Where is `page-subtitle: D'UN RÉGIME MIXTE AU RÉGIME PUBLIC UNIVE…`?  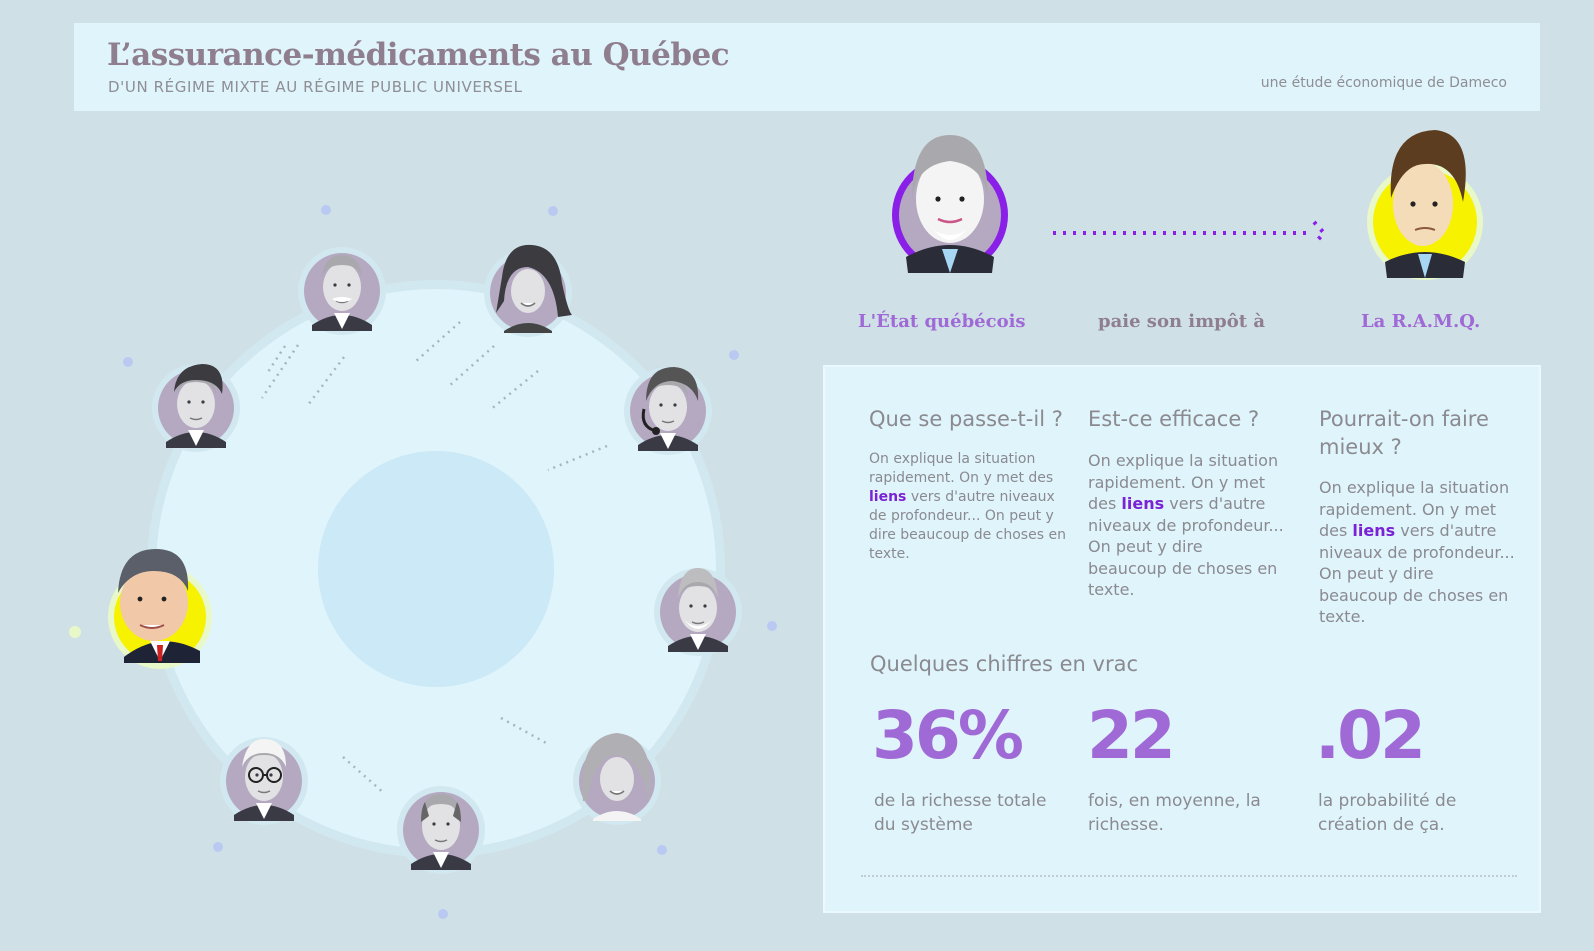
page-subtitle: D'UN RÉGIME MIXTE AU RÉGIME PUBLIC UNIVE… is located at coordinates (315, 87).